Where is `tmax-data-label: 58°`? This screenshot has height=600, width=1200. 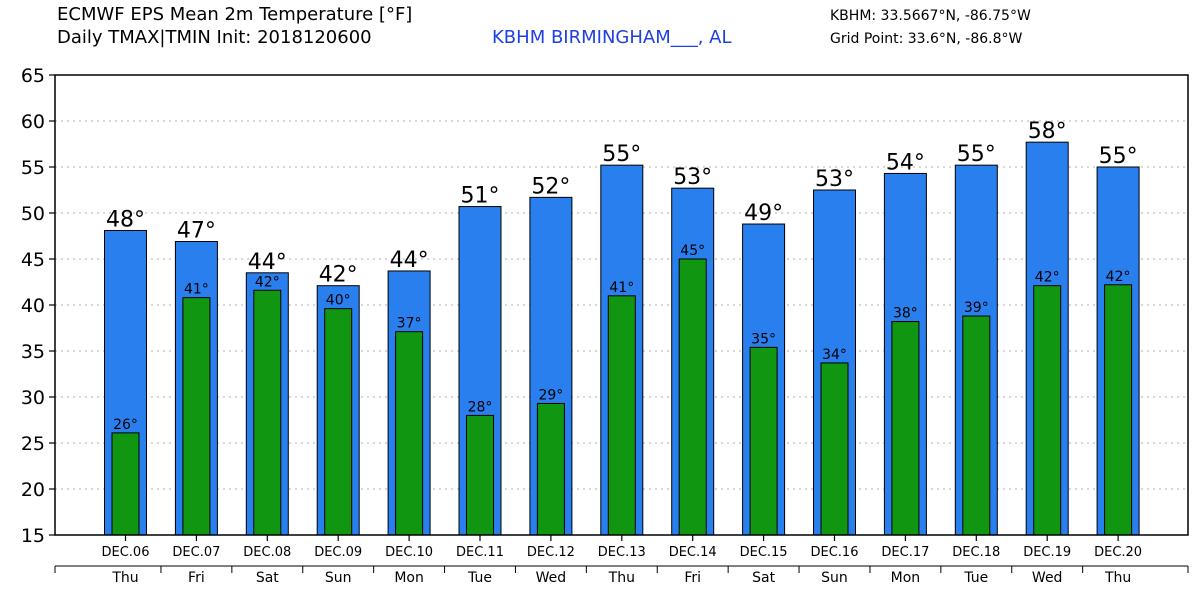
tmax-data-label: 58° is located at coordinates (1047, 131).